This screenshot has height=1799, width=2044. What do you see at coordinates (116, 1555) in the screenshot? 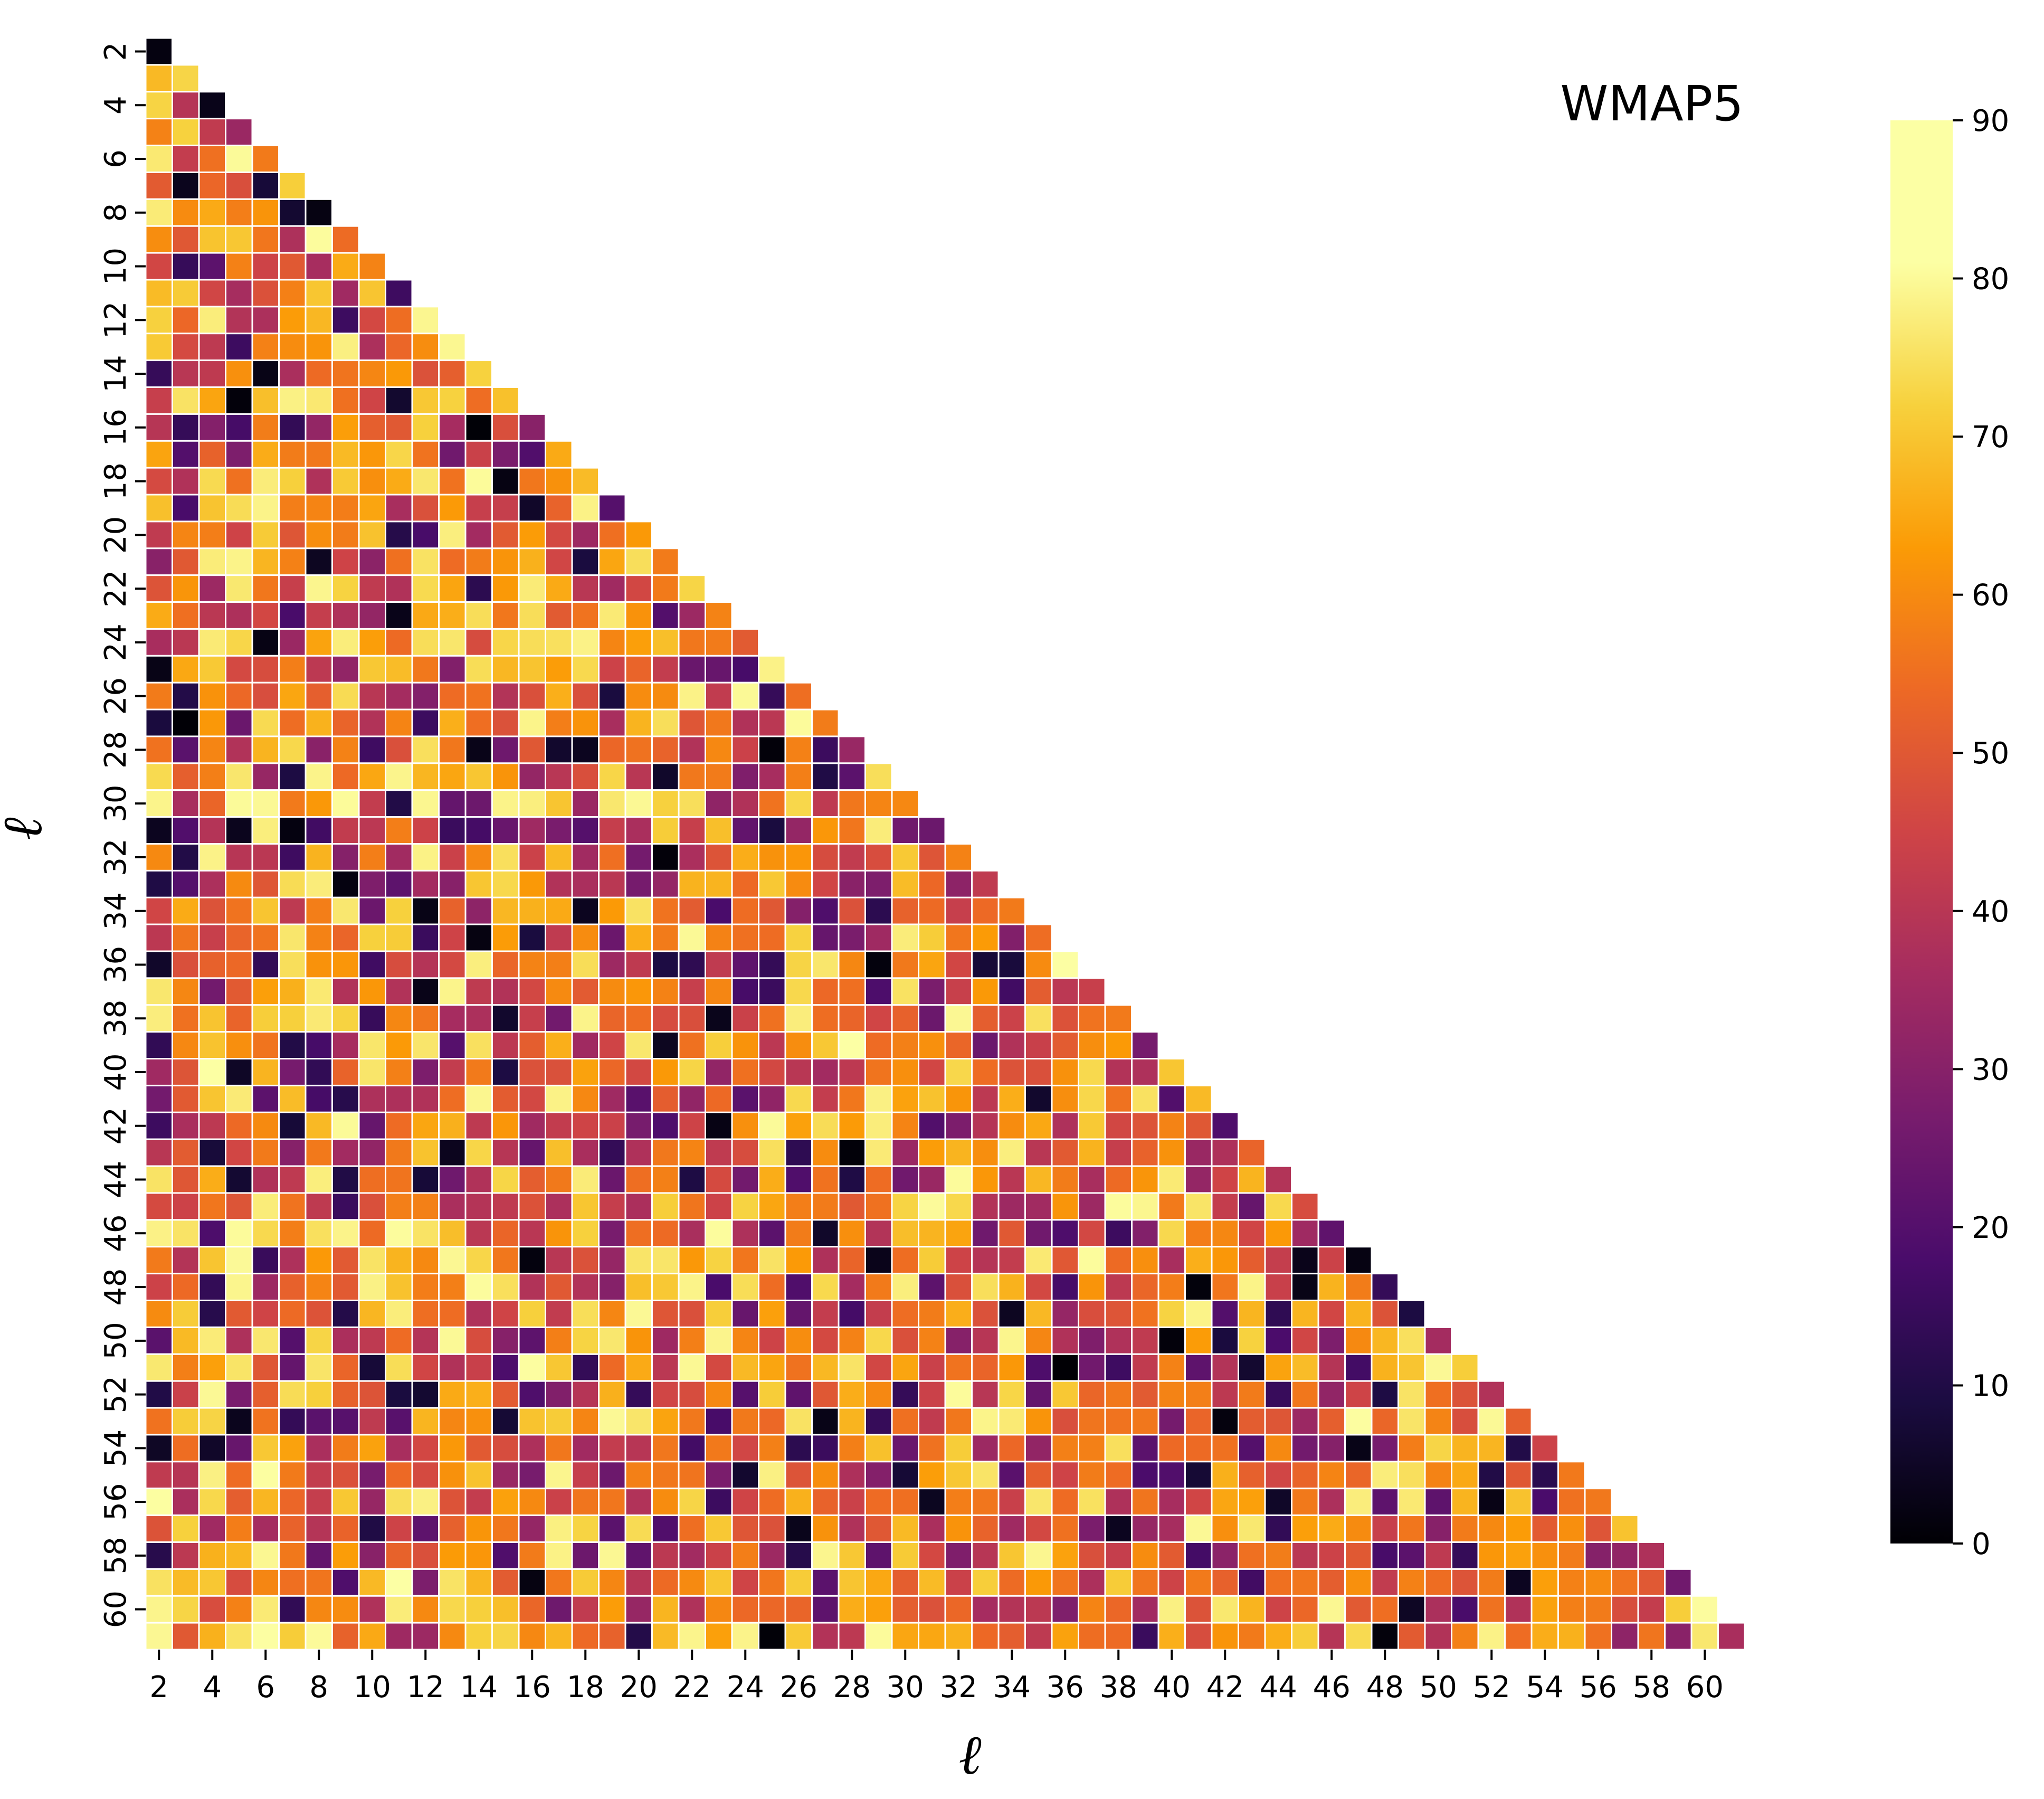
I see `y-tick-label: 58` at bounding box center [116, 1555].